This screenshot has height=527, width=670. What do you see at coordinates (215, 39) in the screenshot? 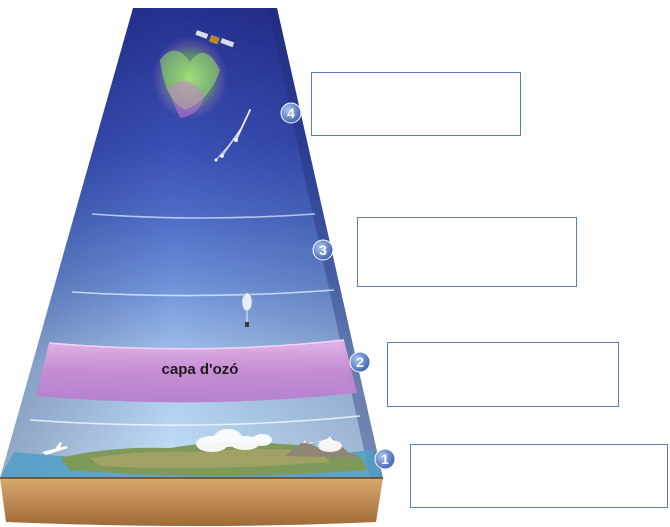
I see `satellite-icon` at bounding box center [215, 39].